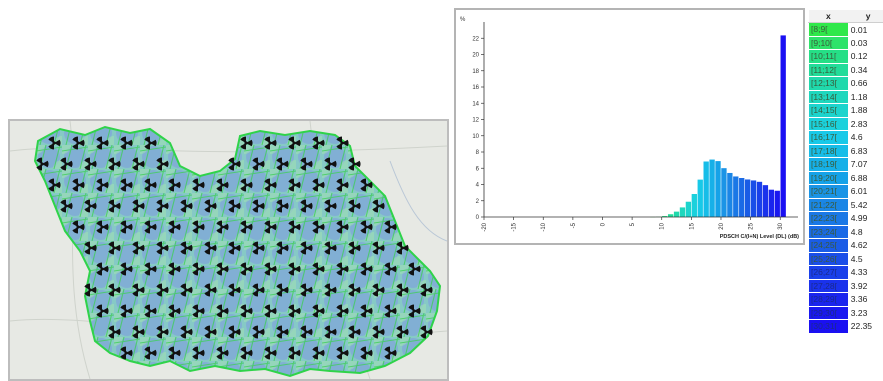  I want to click on table-row: [30;31[22.35, so click(845, 326).